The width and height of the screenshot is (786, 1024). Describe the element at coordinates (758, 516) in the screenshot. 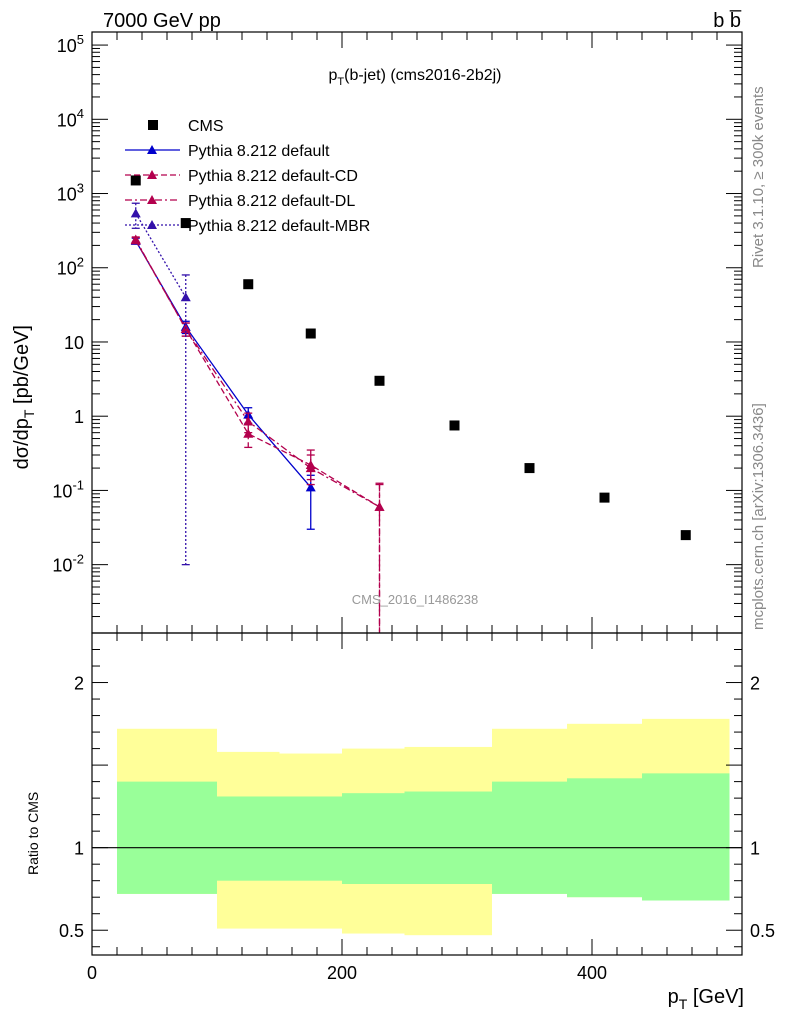

I see `mcplots-label: mcplots.cern.ch [arXiv:1306.3436]` at that location.